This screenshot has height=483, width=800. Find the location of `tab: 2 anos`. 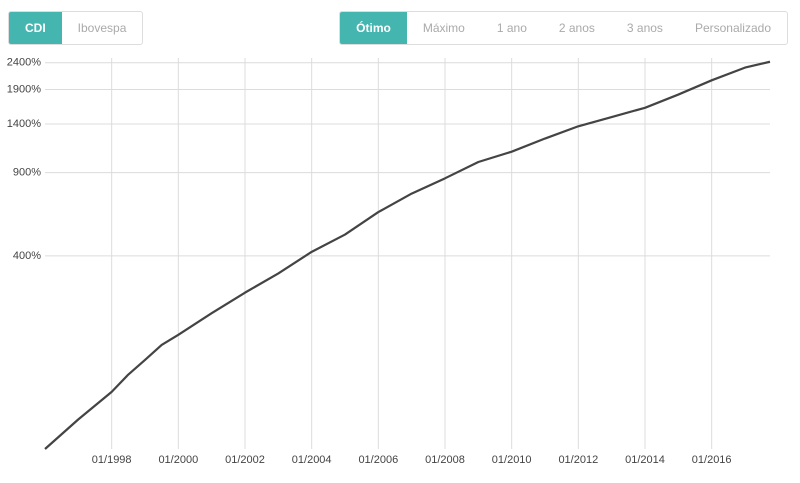

tab: 2 anos is located at coordinates (576, 28).